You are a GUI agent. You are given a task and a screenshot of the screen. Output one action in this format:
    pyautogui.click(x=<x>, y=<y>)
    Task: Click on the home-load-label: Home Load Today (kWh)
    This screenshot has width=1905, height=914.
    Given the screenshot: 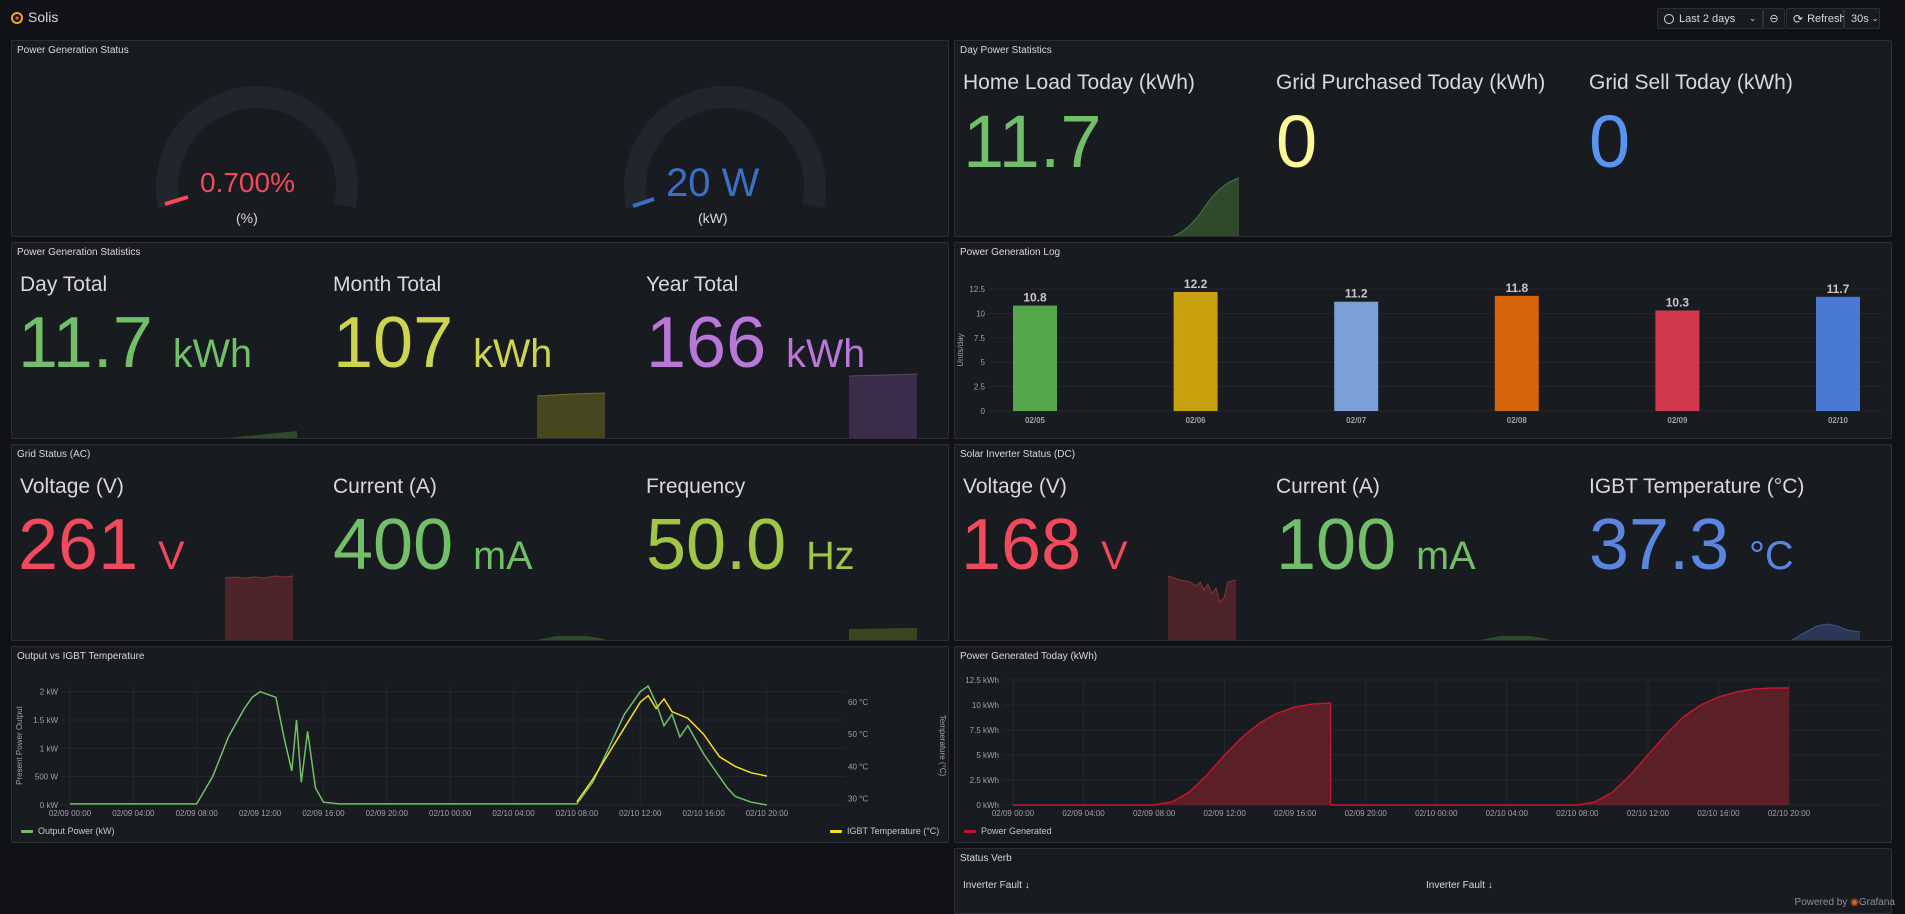 What is the action you would take?
    pyautogui.click(x=1079, y=82)
    